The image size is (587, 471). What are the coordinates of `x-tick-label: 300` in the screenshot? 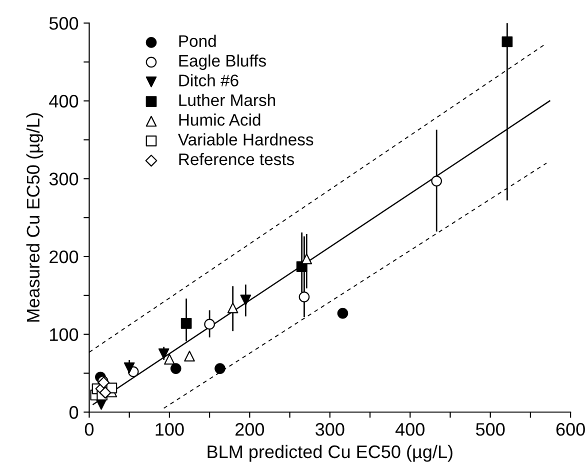 It's located at (330, 429).